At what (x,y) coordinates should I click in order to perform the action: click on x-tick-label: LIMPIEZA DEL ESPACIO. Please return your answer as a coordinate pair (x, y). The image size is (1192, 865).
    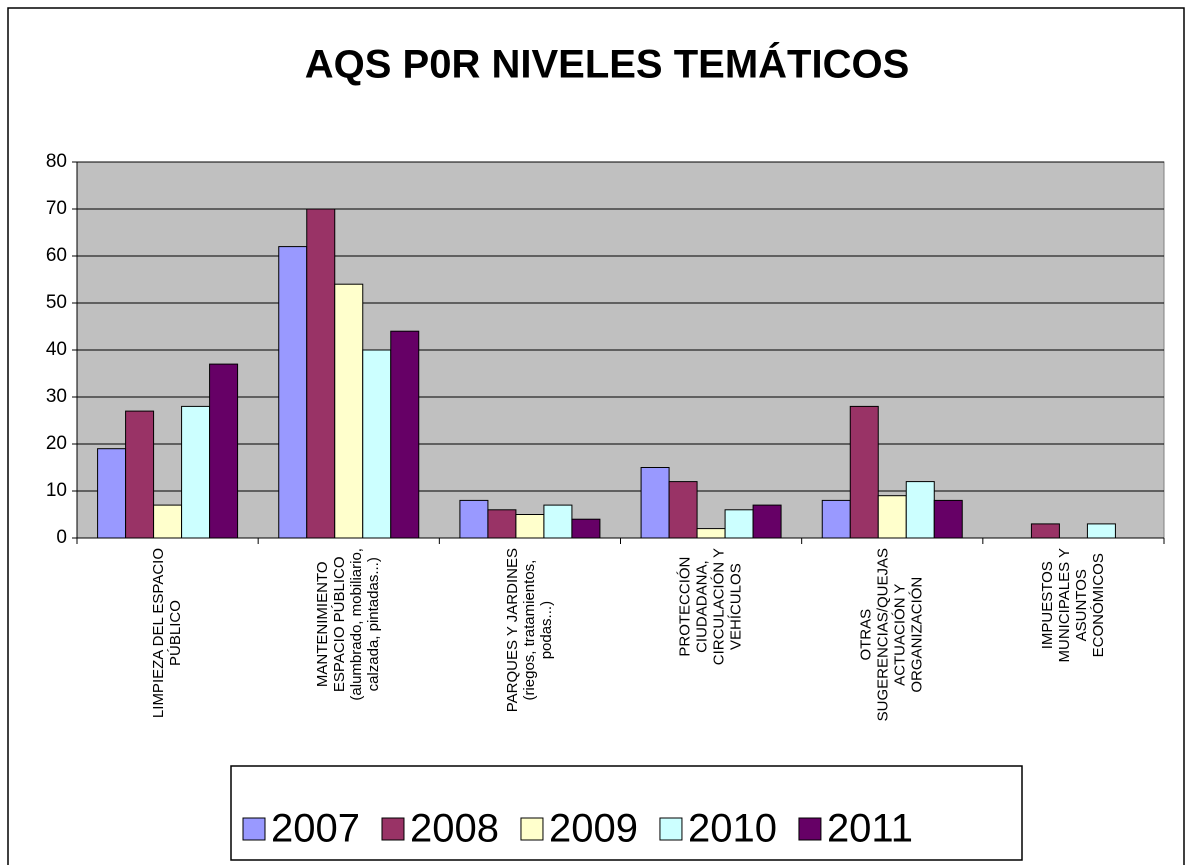
    Looking at the image, I should click on (158, 633).